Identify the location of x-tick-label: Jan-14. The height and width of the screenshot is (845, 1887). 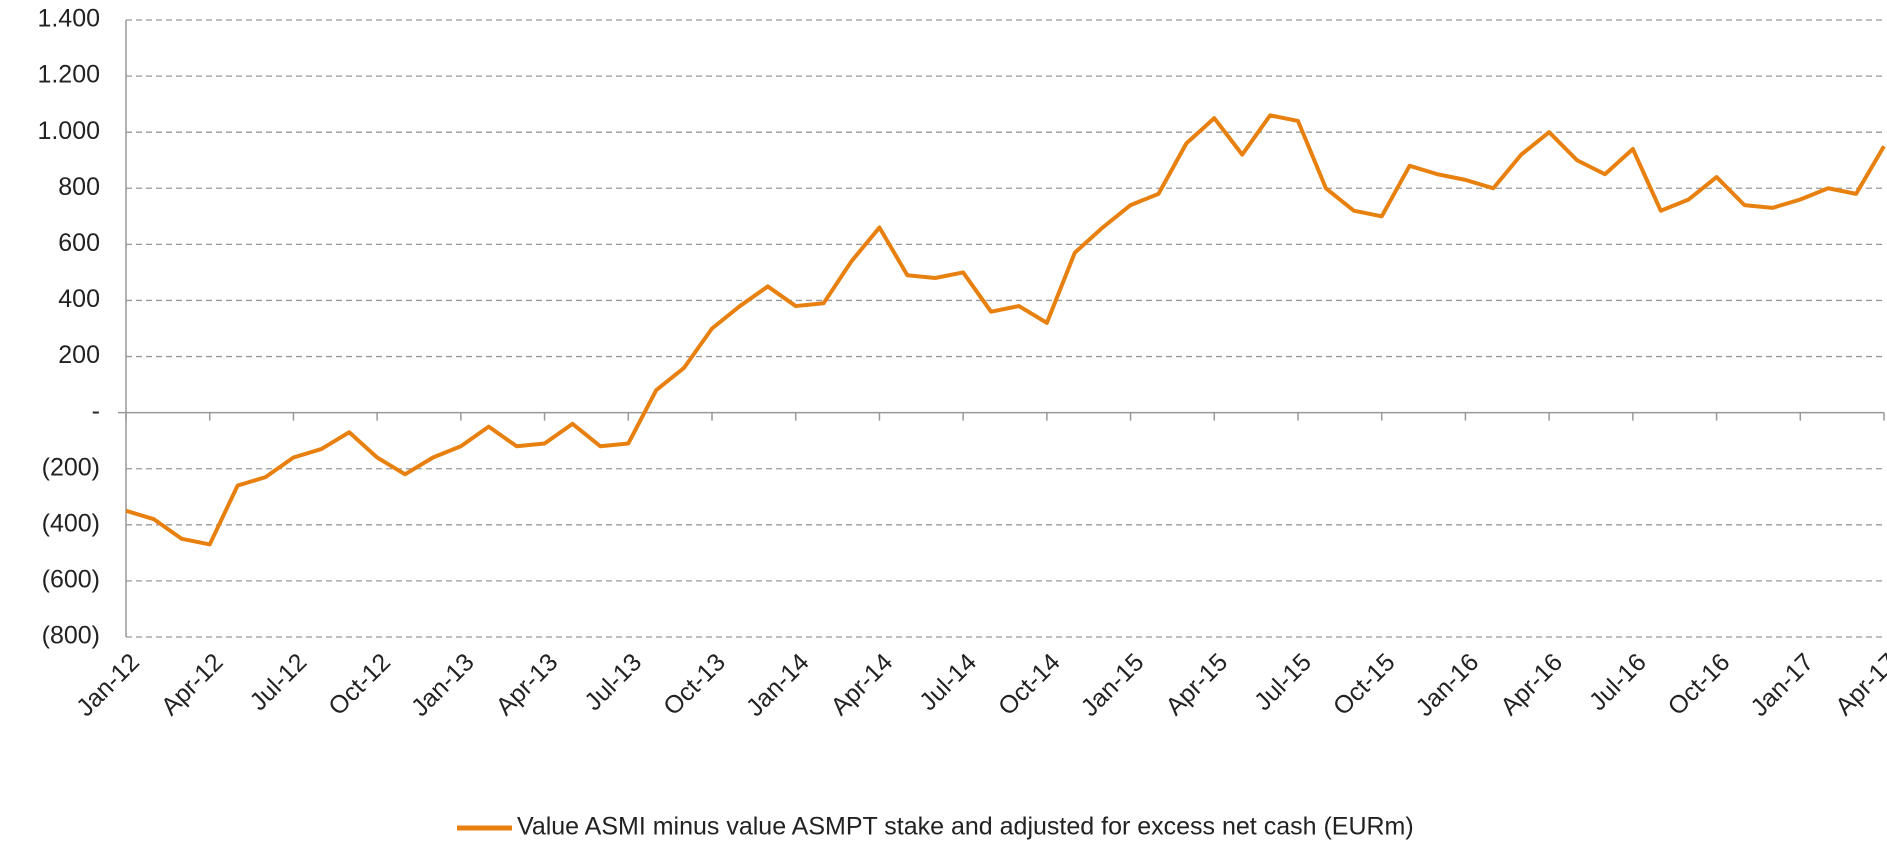
(778, 685).